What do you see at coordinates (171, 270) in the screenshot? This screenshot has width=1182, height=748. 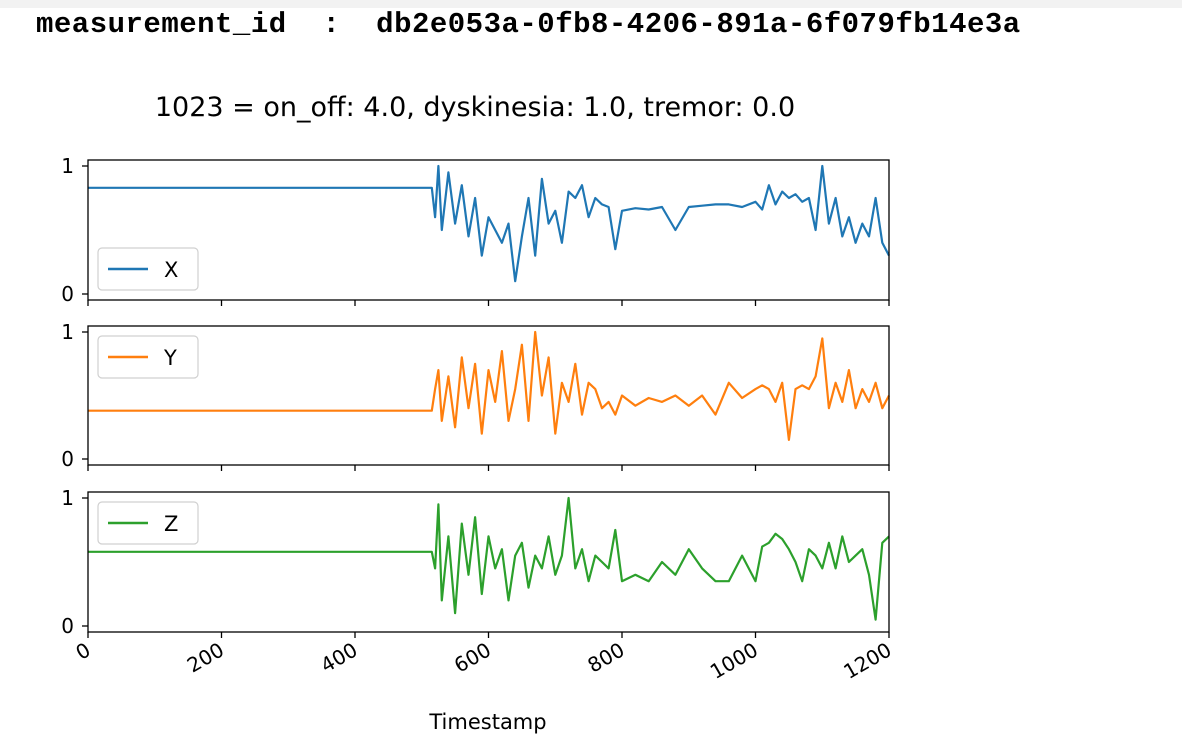 I see `legend-label: X` at bounding box center [171, 270].